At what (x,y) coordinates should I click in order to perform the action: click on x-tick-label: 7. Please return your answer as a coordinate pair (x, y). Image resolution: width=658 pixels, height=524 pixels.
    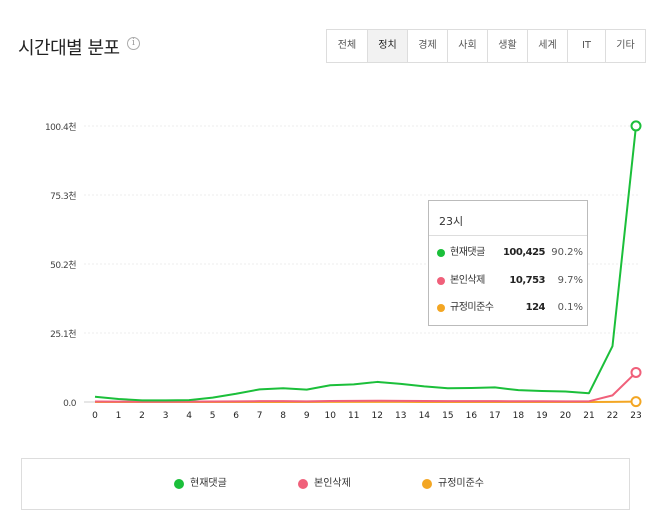
    Looking at the image, I should click on (260, 416).